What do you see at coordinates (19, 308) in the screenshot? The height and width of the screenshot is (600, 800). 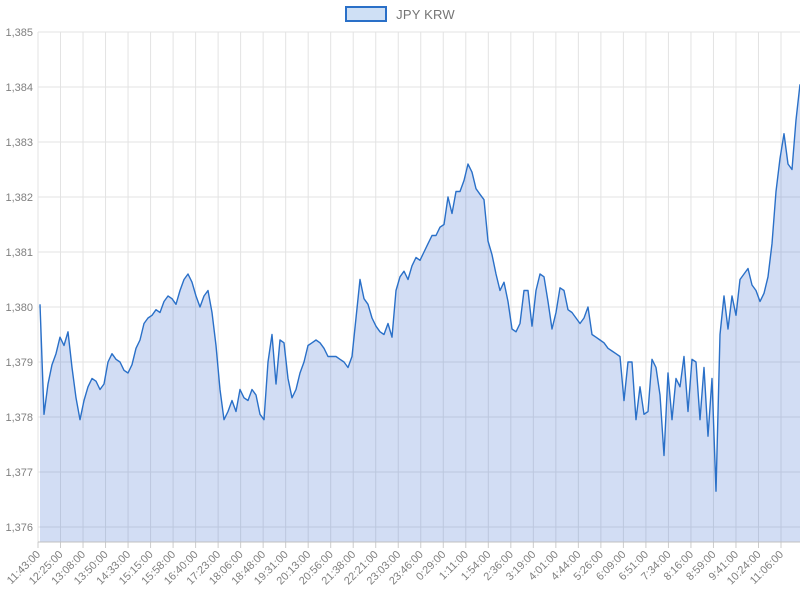 I see `y-tick-label: 1,380` at bounding box center [19, 308].